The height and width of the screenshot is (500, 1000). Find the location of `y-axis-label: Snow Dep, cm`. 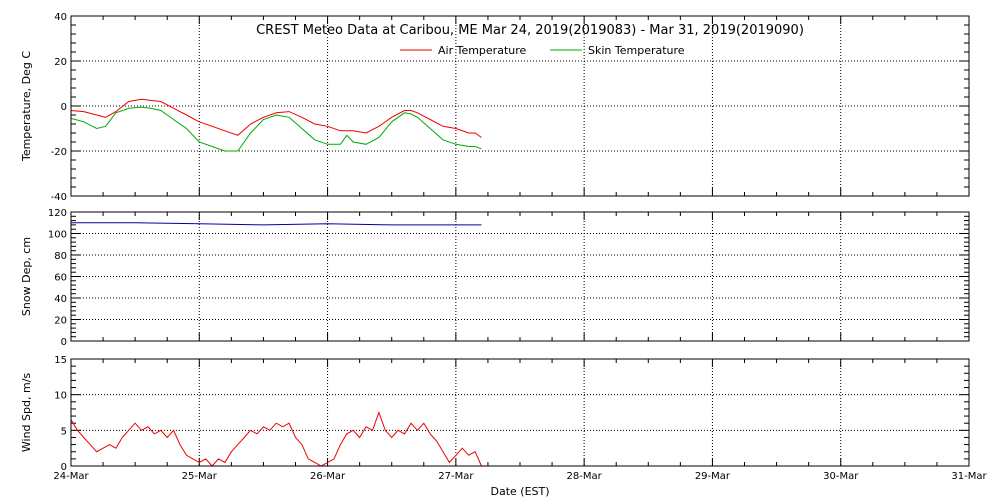

y-axis-label: Snow Dep, cm is located at coordinates (26, 276).